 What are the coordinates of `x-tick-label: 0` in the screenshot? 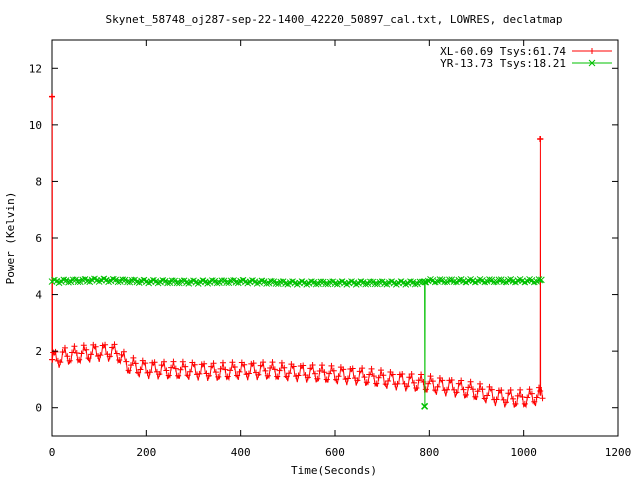 It's located at (52, 452).